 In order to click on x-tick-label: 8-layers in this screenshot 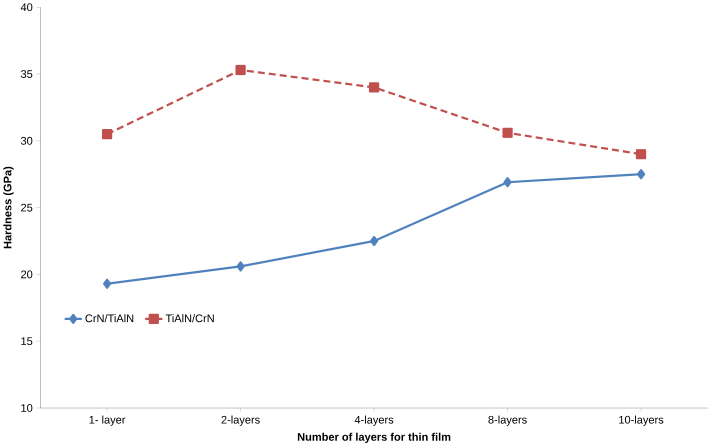, I will do `click(507, 420)`.